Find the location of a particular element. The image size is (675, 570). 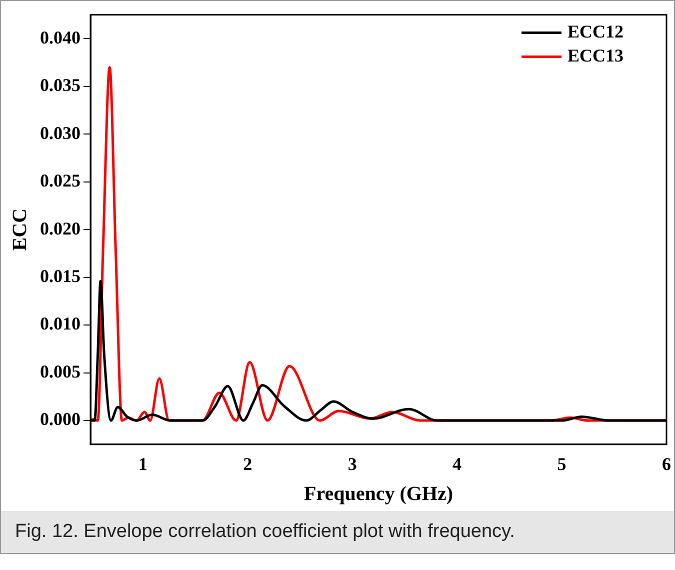

x-tick-label: 5 is located at coordinates (561, 464).